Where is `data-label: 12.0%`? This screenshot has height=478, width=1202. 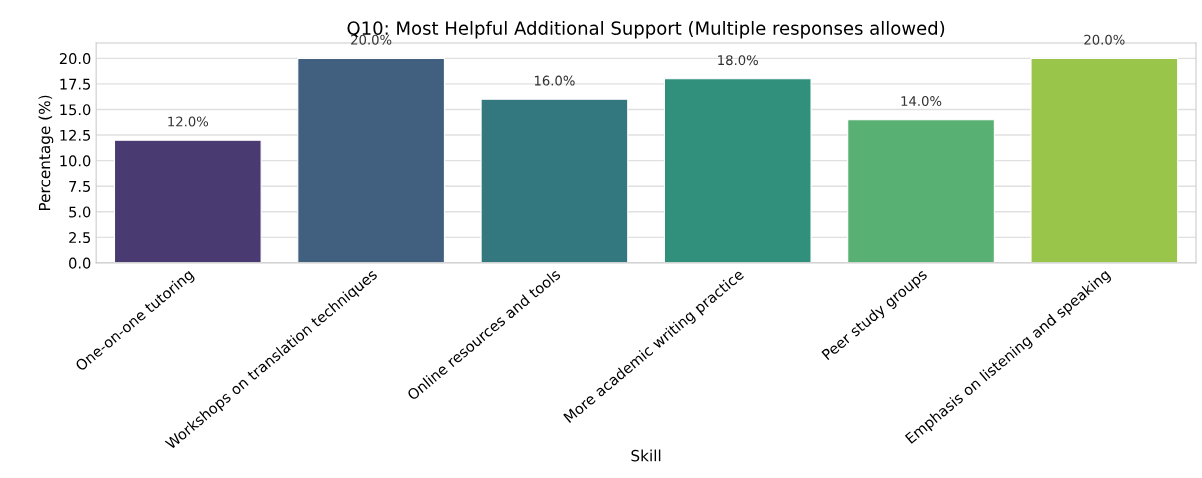
data-label: 12.0% is located at coordinates (188, 121).